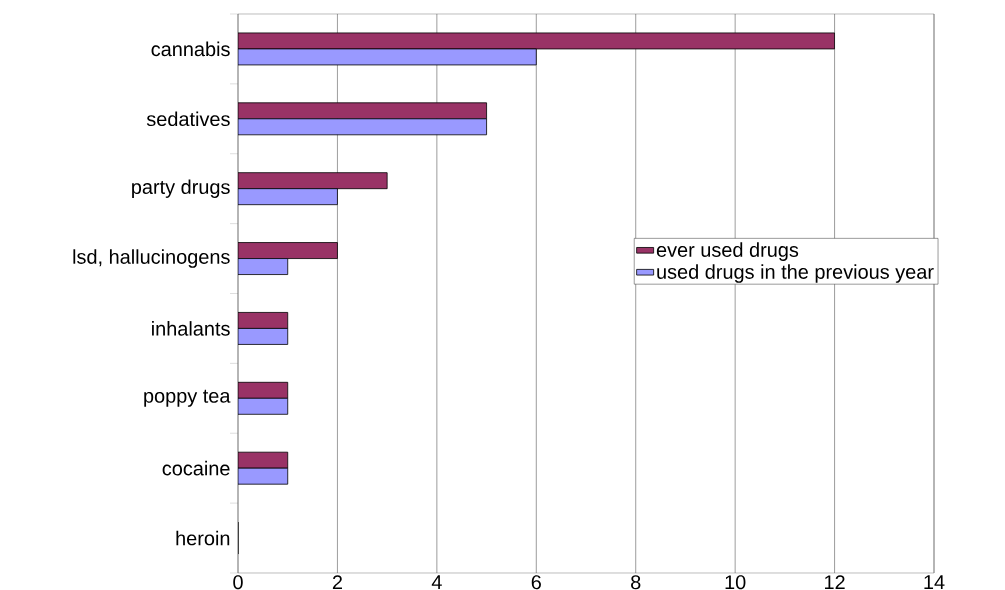  What do you see at coordinates (636, 582) in the screenshot?
I see `x-tick-label: 8` at bounding box center [636, 582].